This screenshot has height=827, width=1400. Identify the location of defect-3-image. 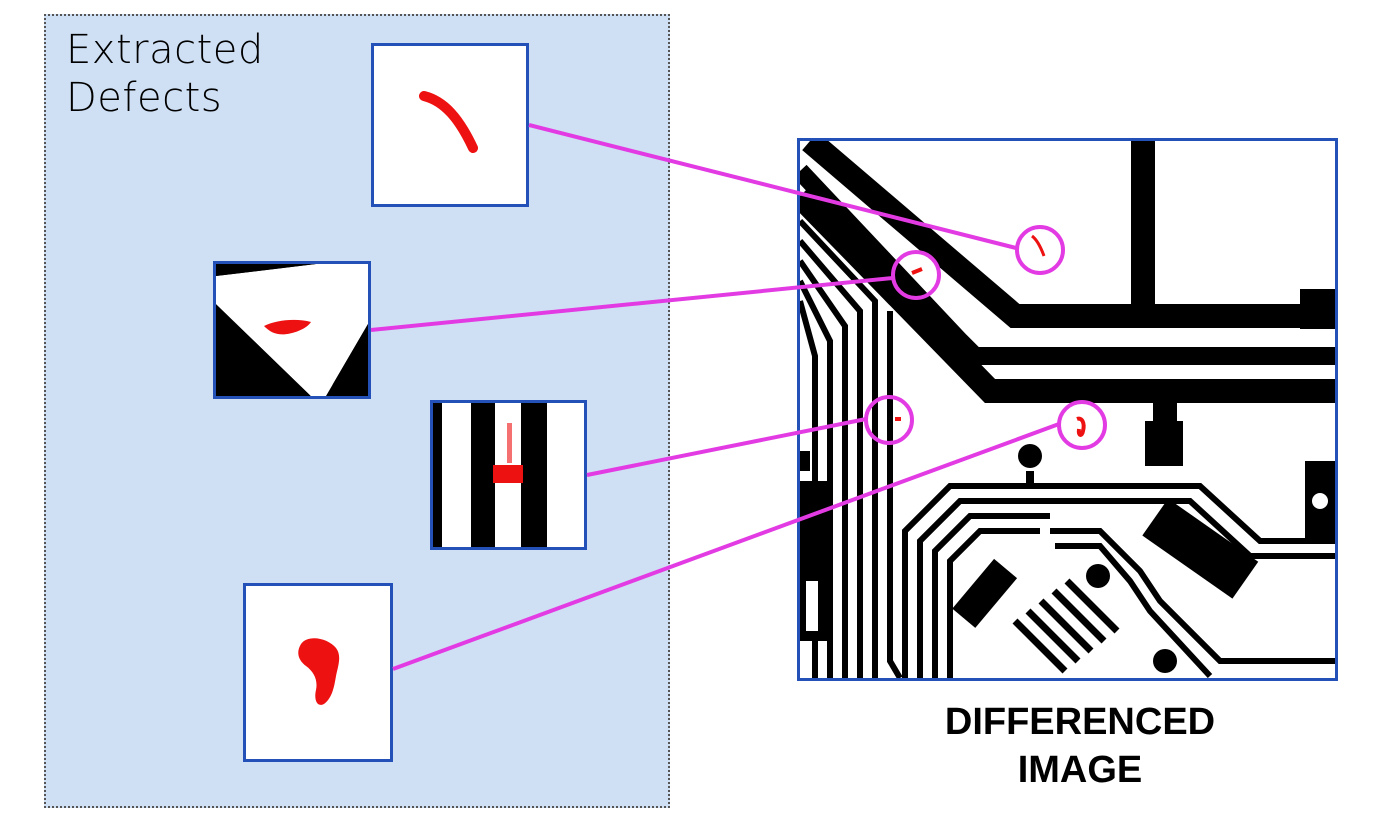
(490, 475).